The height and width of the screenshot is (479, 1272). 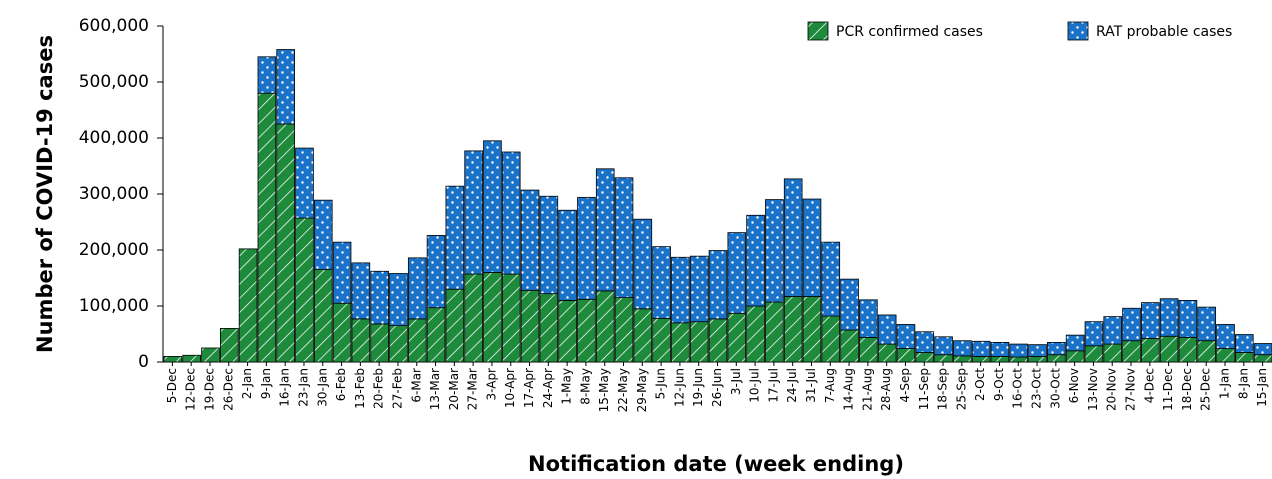 I want to click on x-tick-label: 10-Jul, so click(x=755, y=385).